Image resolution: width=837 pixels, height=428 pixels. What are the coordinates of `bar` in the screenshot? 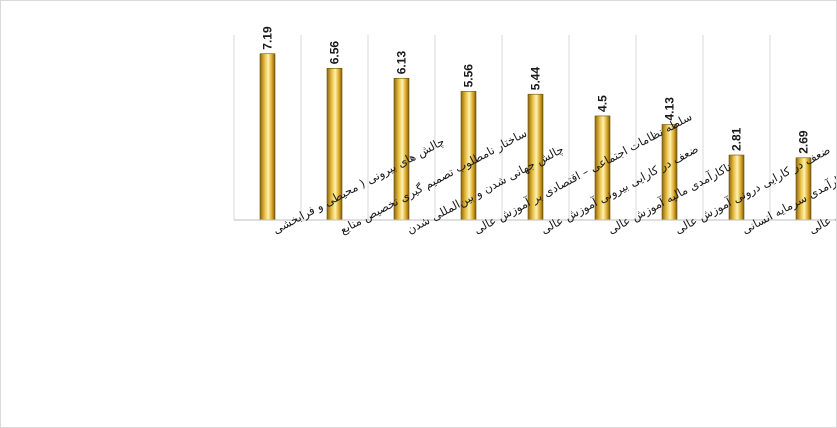 It's located at (267, 137).